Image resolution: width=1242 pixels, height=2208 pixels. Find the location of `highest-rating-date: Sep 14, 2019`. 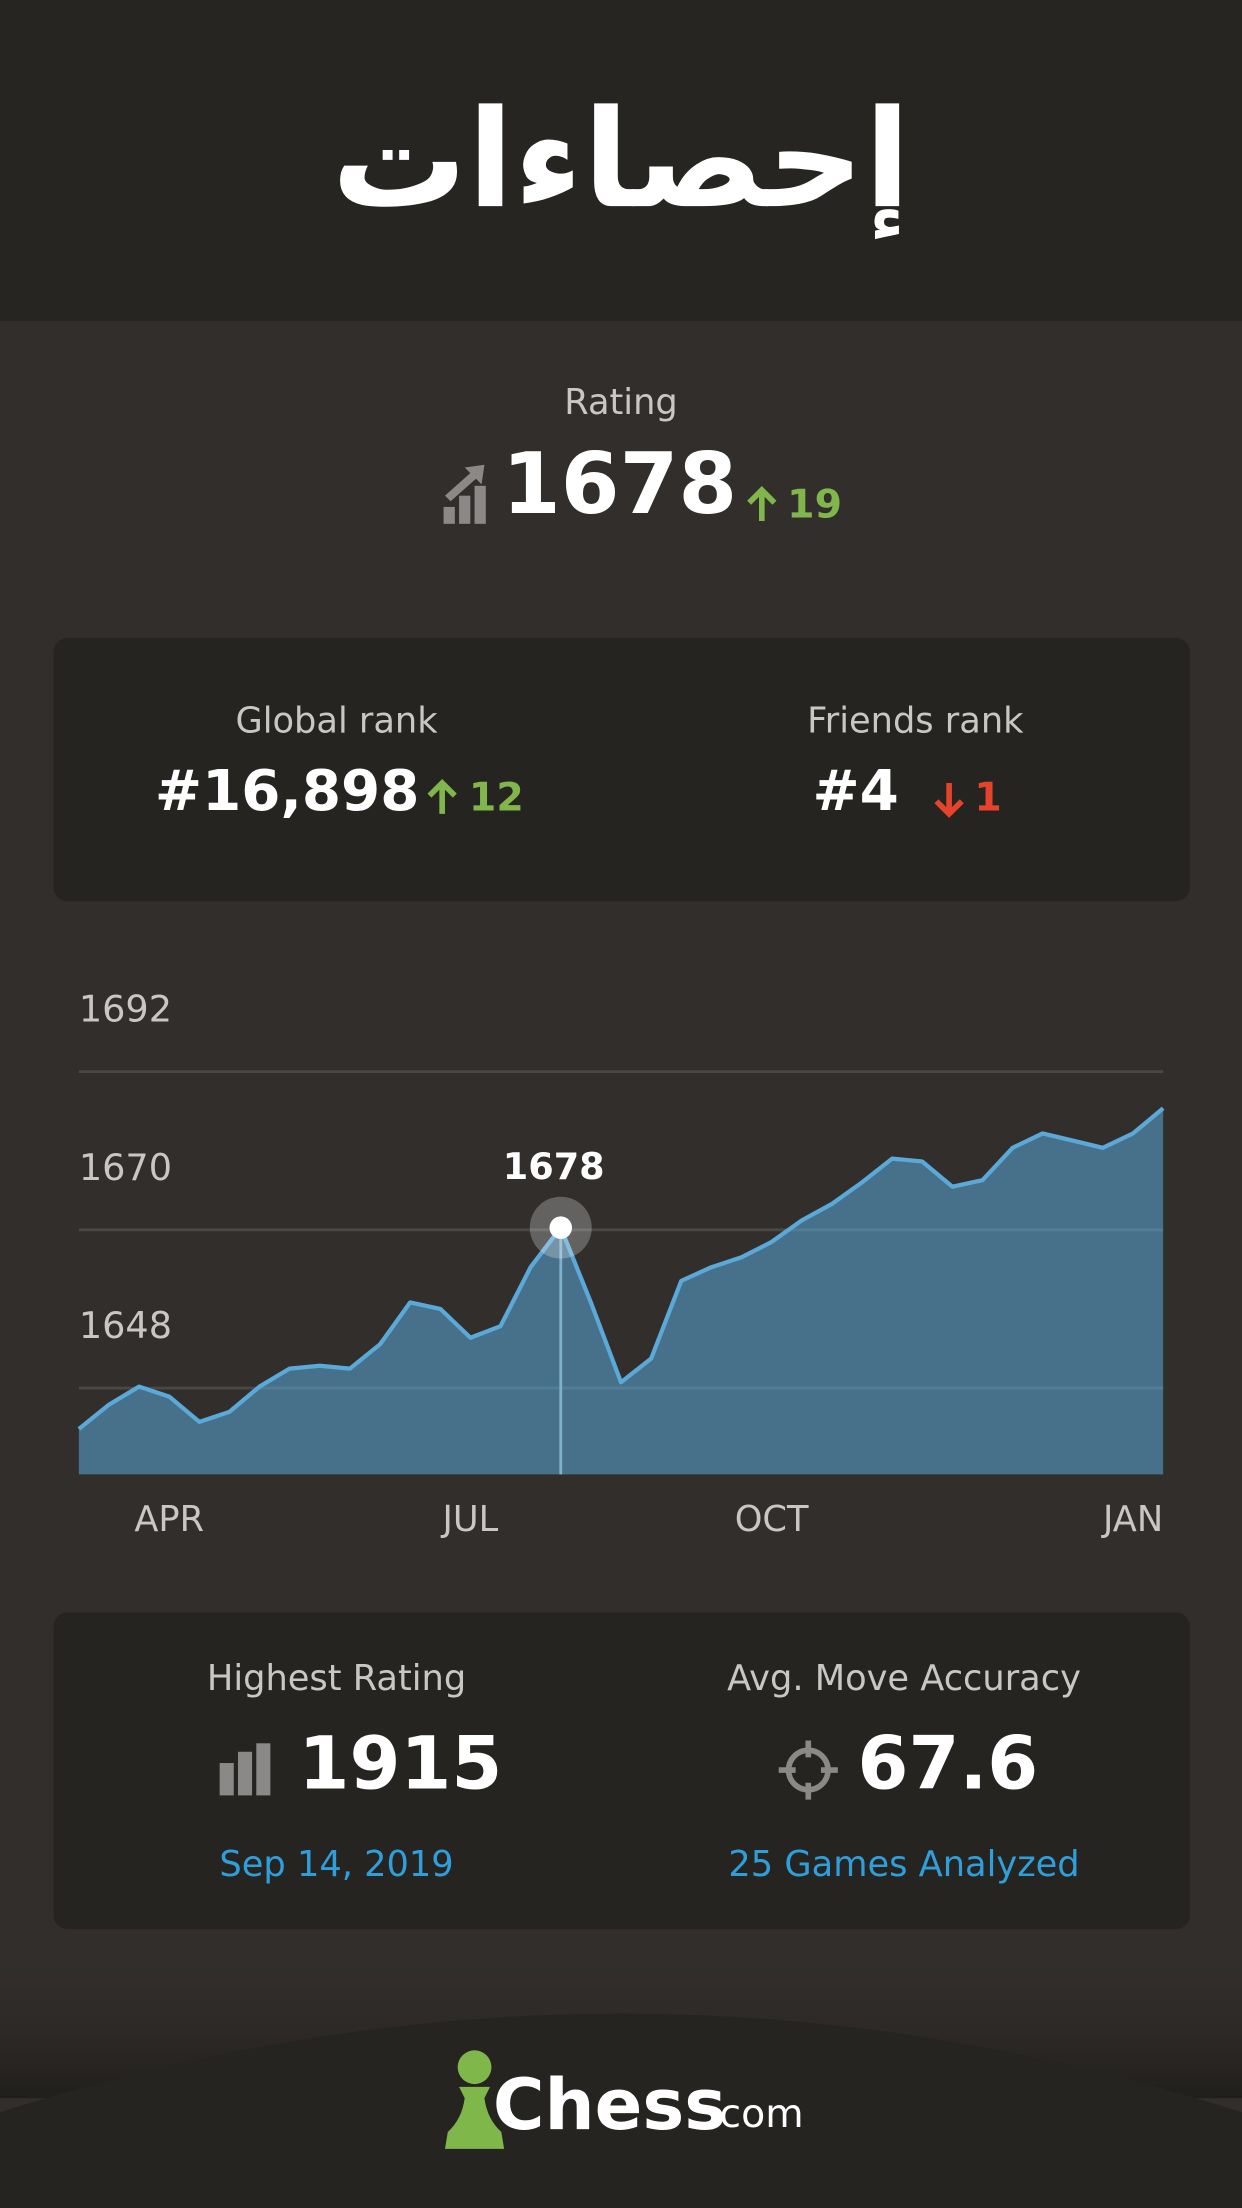

highest-rating-date: Sep 14, 2019 is located at coordinates (336, 1864).